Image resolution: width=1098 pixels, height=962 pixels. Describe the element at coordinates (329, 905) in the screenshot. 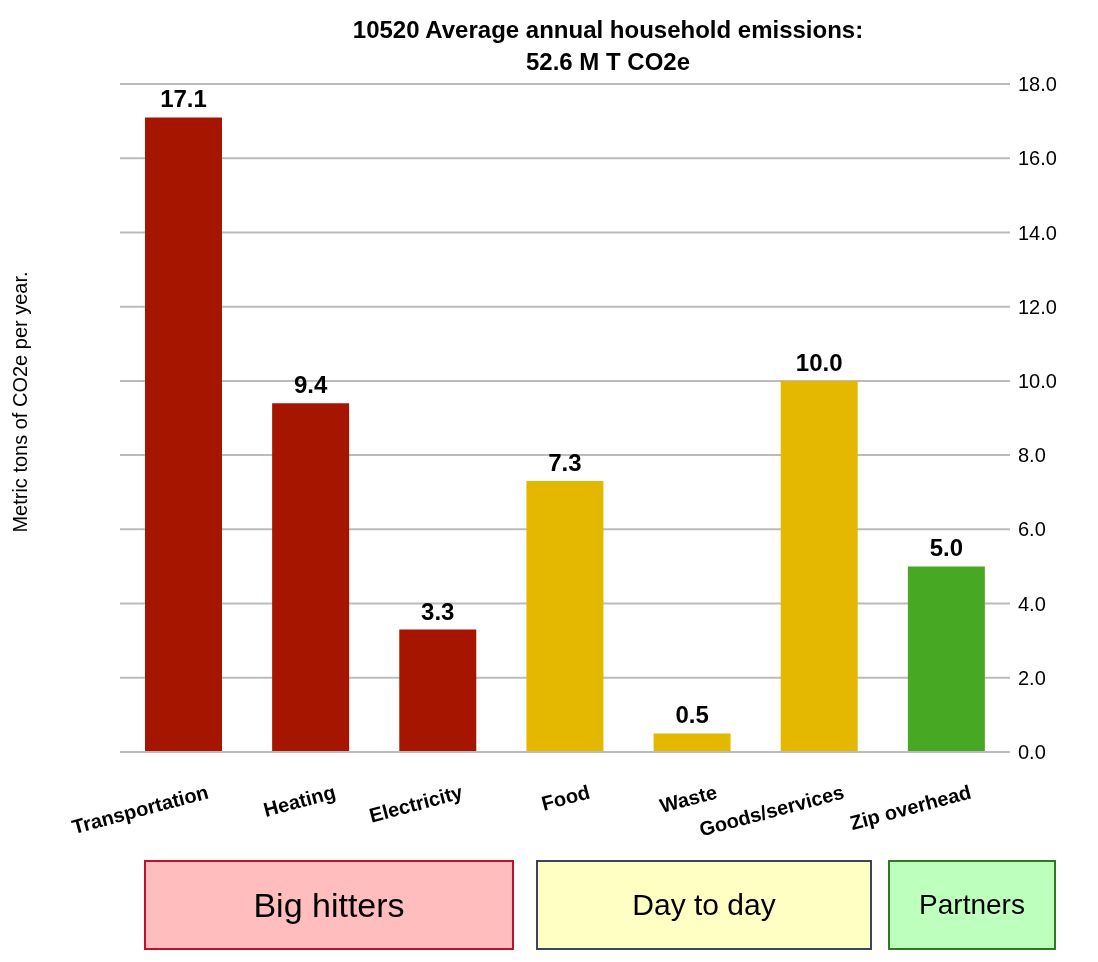

I see `text: Big hitters` at that location.